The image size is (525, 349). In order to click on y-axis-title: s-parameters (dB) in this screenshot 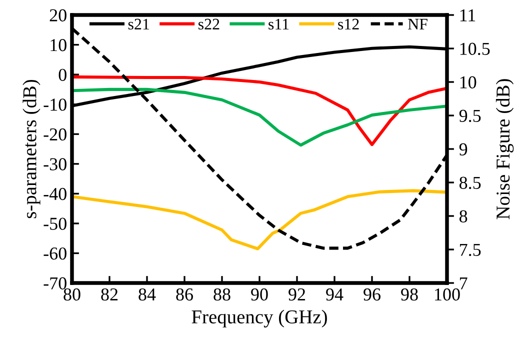, I will do `click(31, 149)`.